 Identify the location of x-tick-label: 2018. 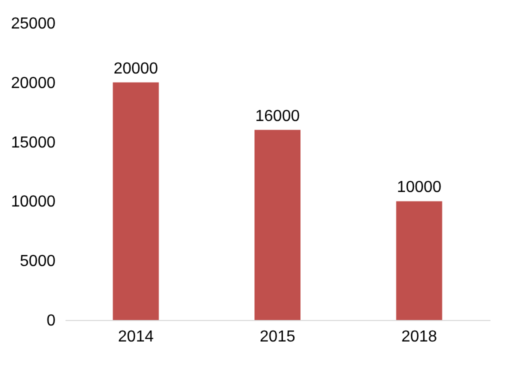
(419, 337).